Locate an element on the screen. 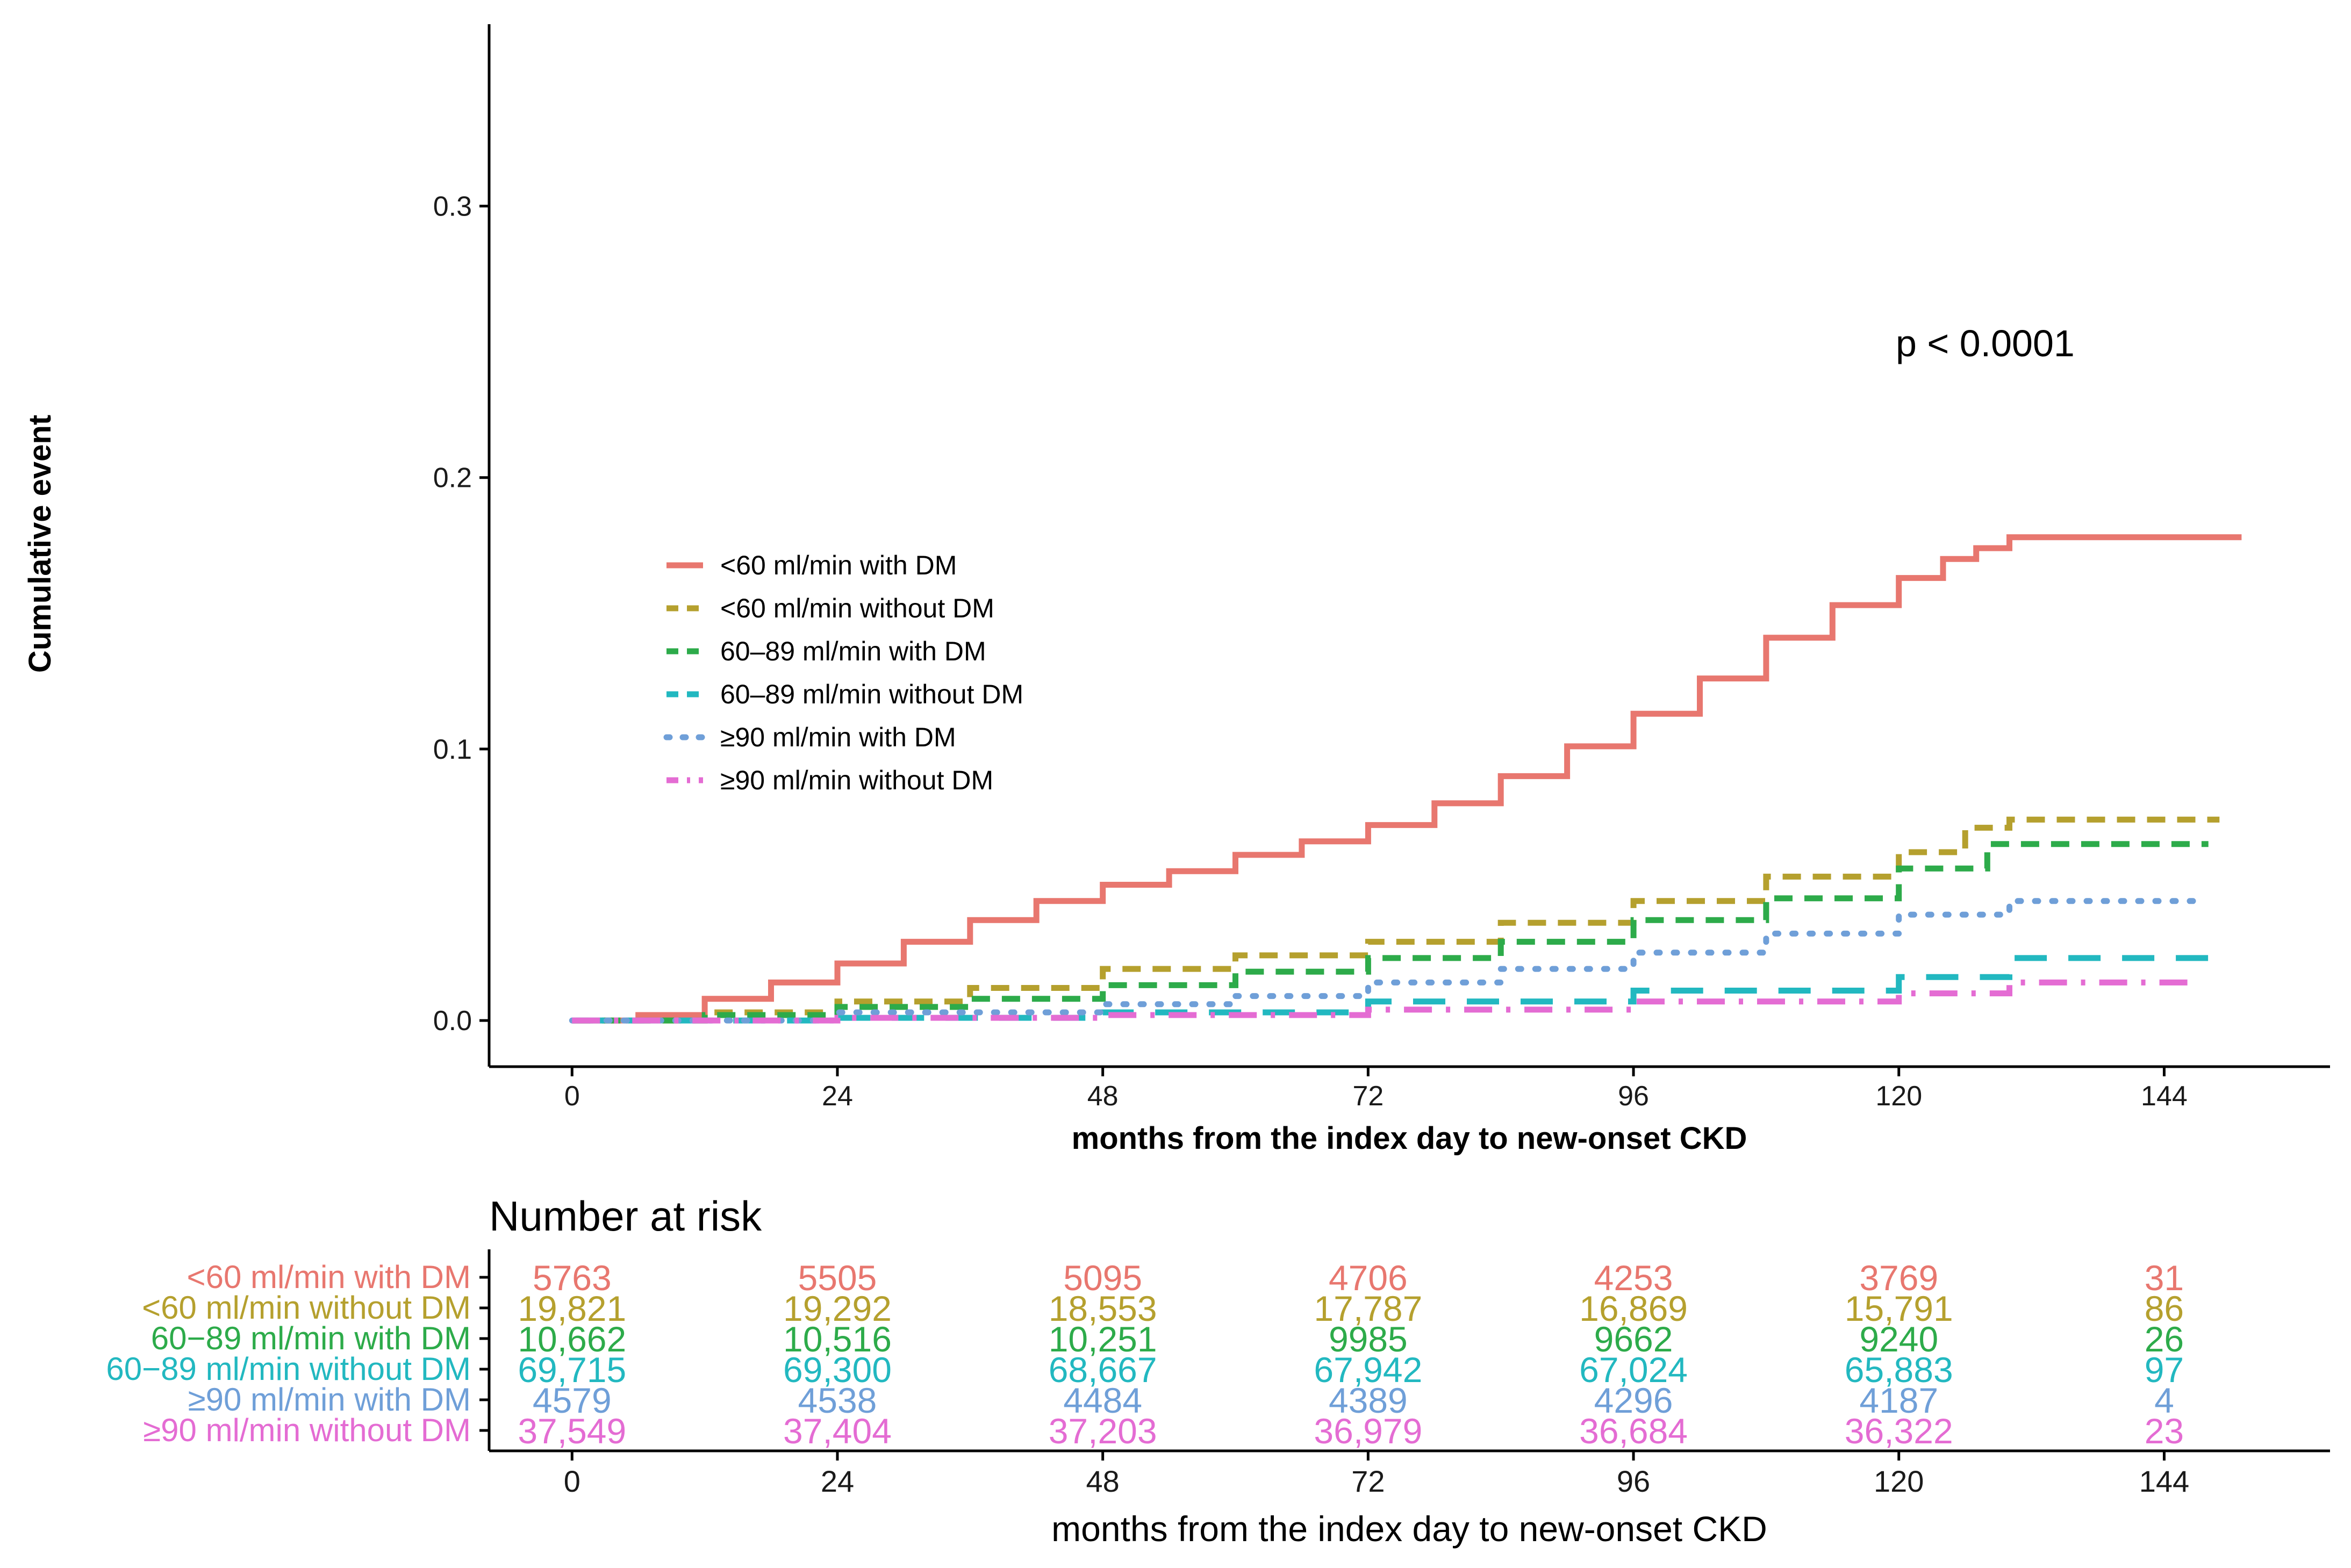  risk-count: 37,404 is located at coordinates (837, 1431).